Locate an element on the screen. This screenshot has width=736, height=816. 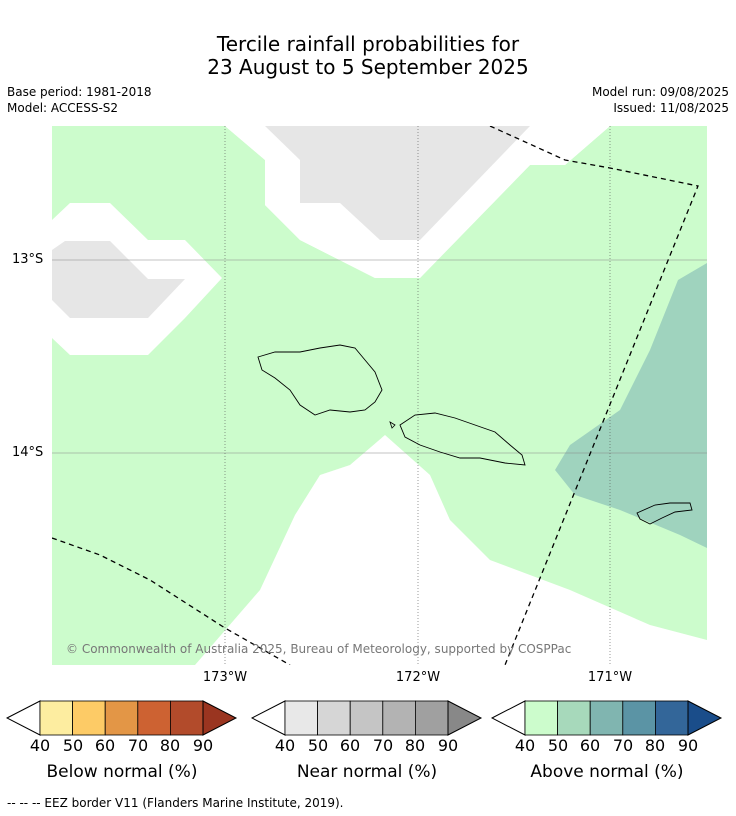
lon-label-172w: 172°W is located at coordinates (418, 677).